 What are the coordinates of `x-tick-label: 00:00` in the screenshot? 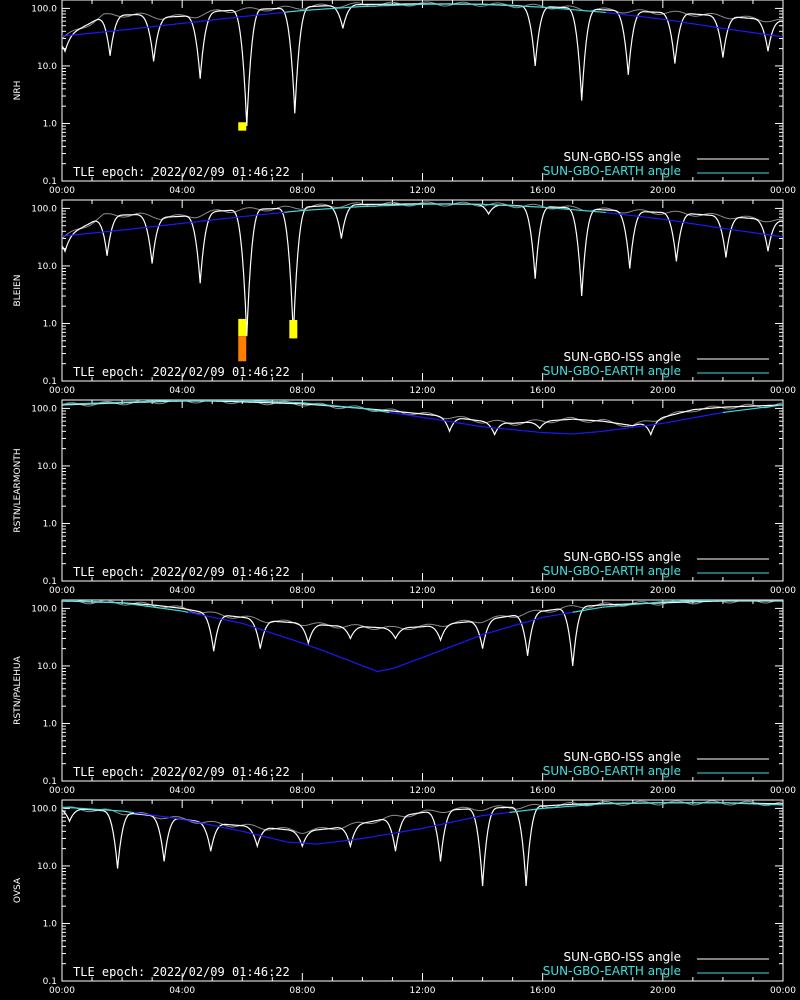 It's located at (783, 991).